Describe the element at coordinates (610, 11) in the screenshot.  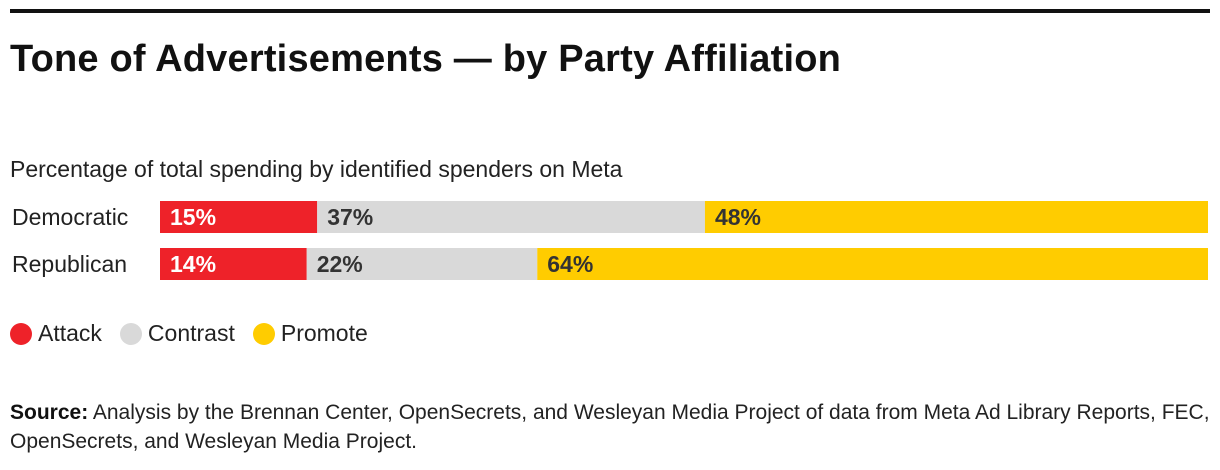
I see `top-rule` at that location.